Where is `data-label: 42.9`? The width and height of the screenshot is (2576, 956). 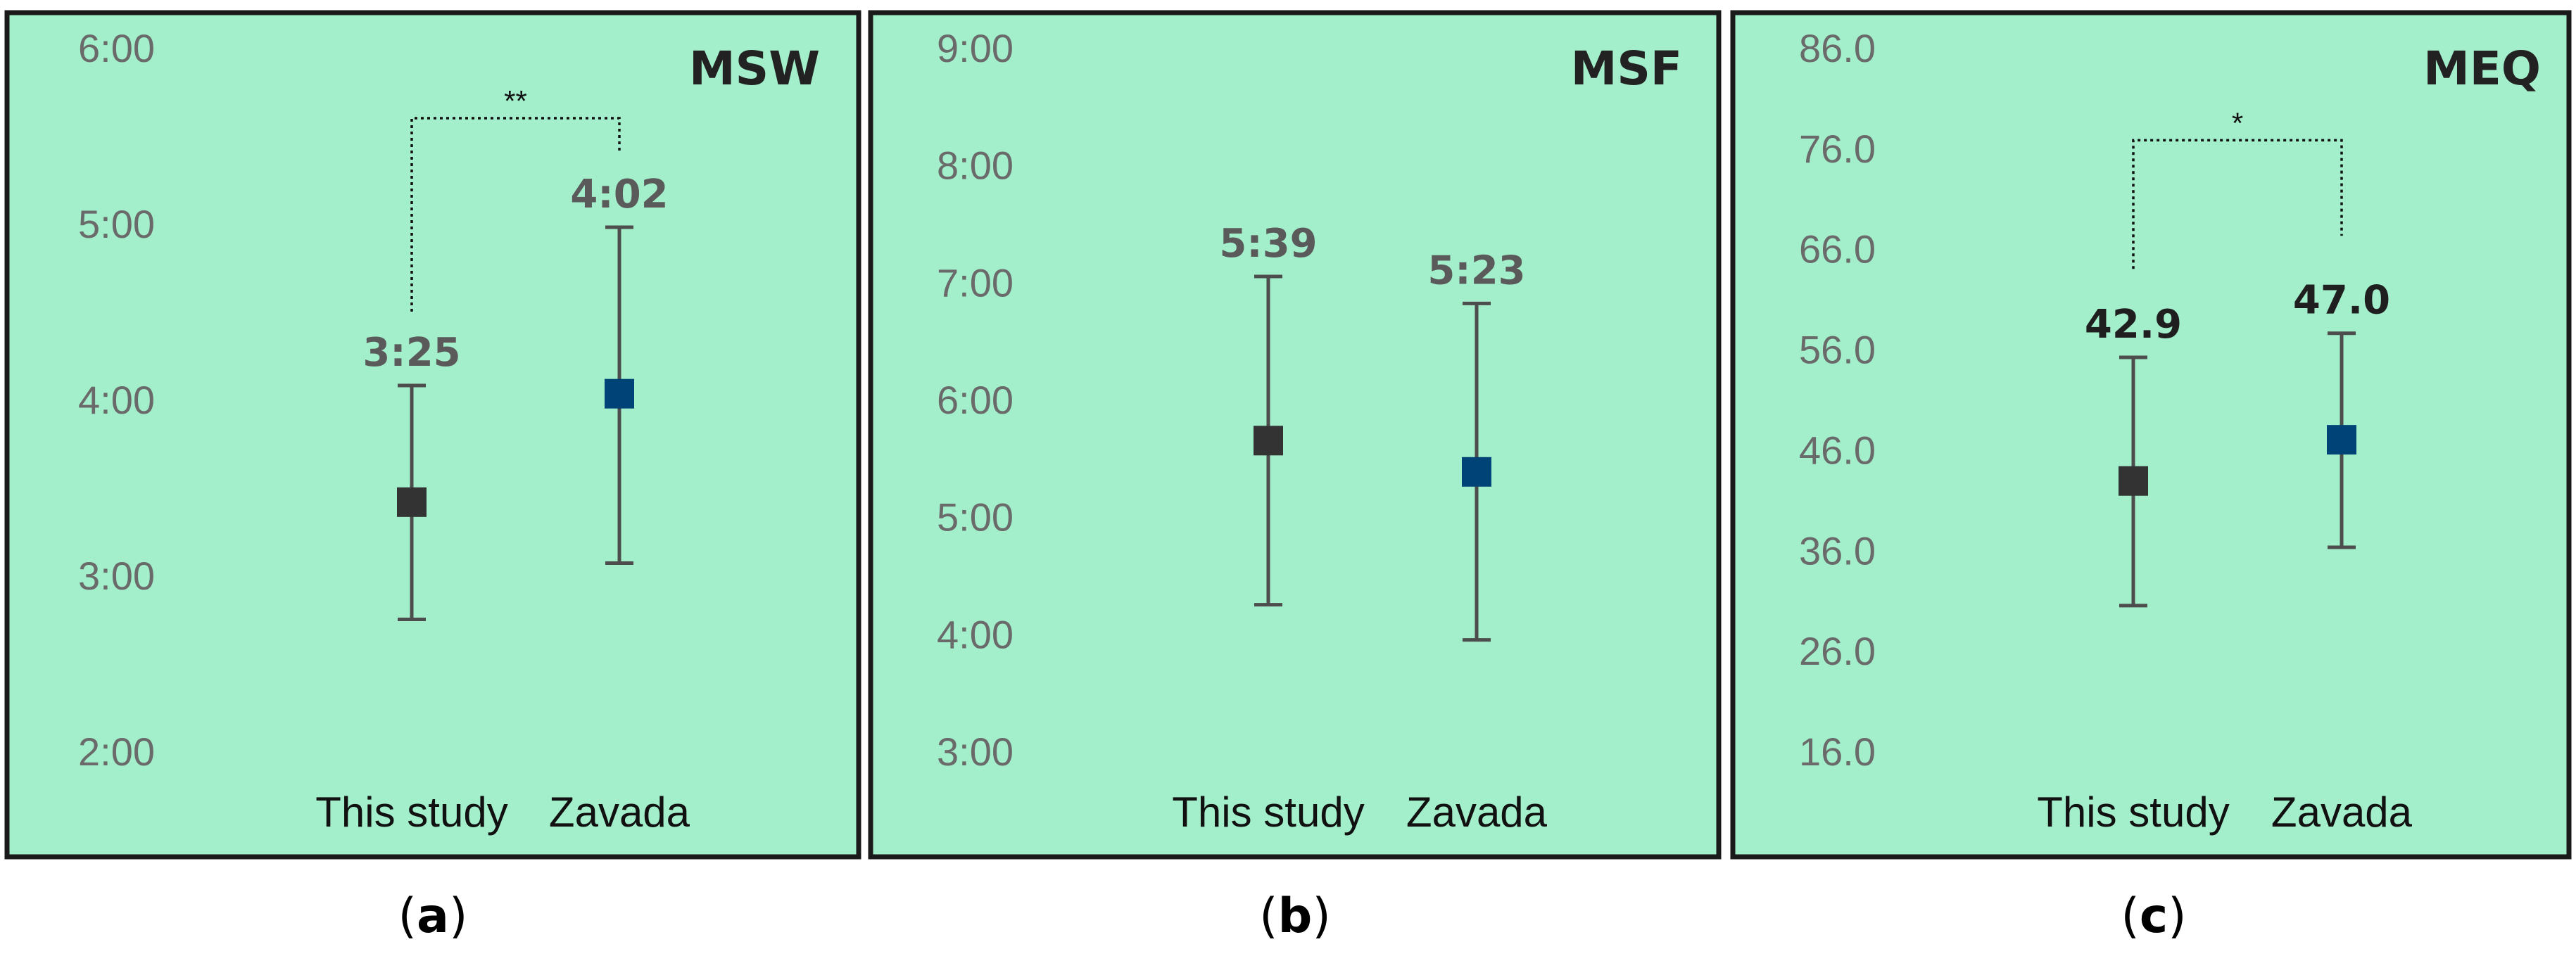 data-label: 42.9 is located at coordinates (2133, 325).